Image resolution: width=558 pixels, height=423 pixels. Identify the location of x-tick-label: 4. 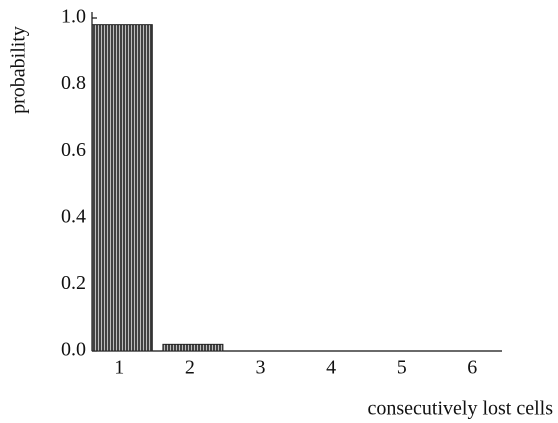
(331, 368).